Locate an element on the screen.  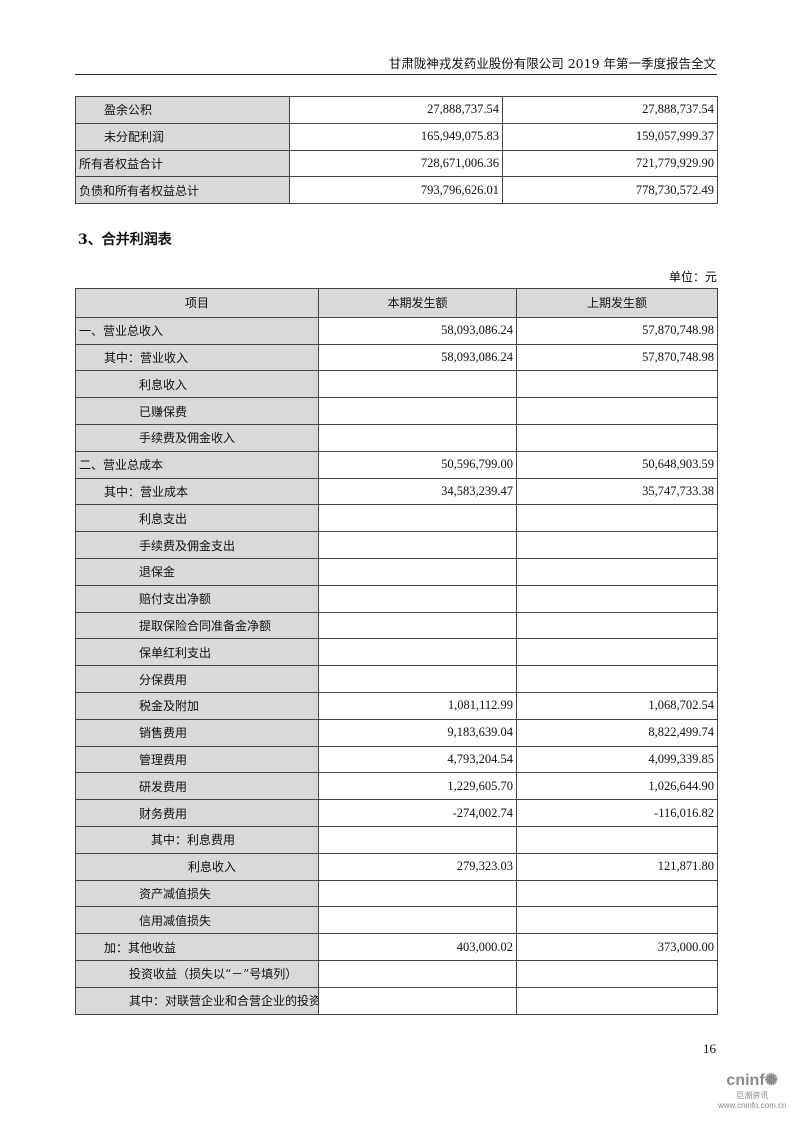
previous-period-value: 1,068,702.54 is located at coordinates (617, 705).